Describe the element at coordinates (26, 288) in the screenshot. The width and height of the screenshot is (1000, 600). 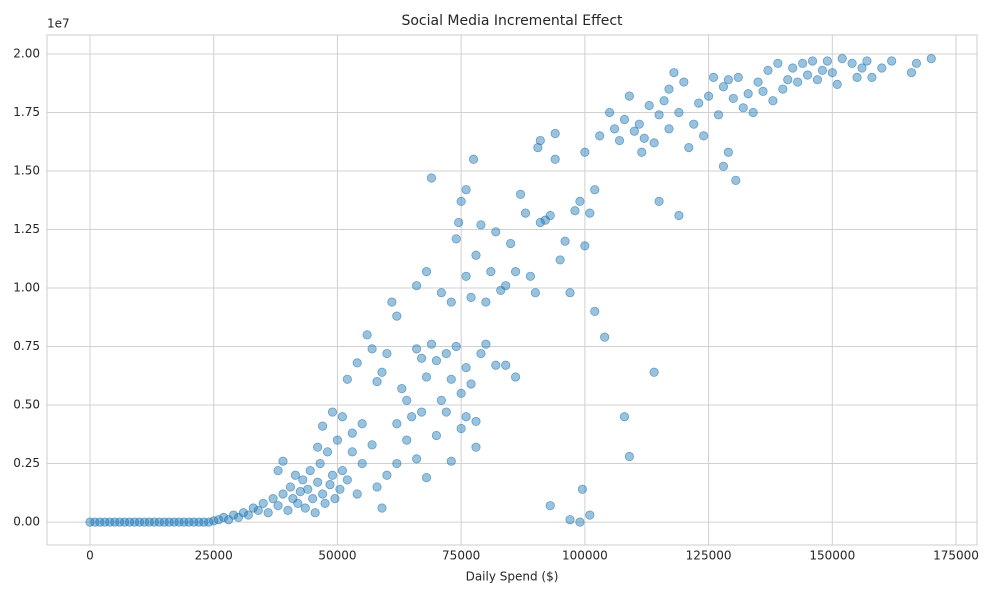
I see `y-tick-label: 1.00` at that location.